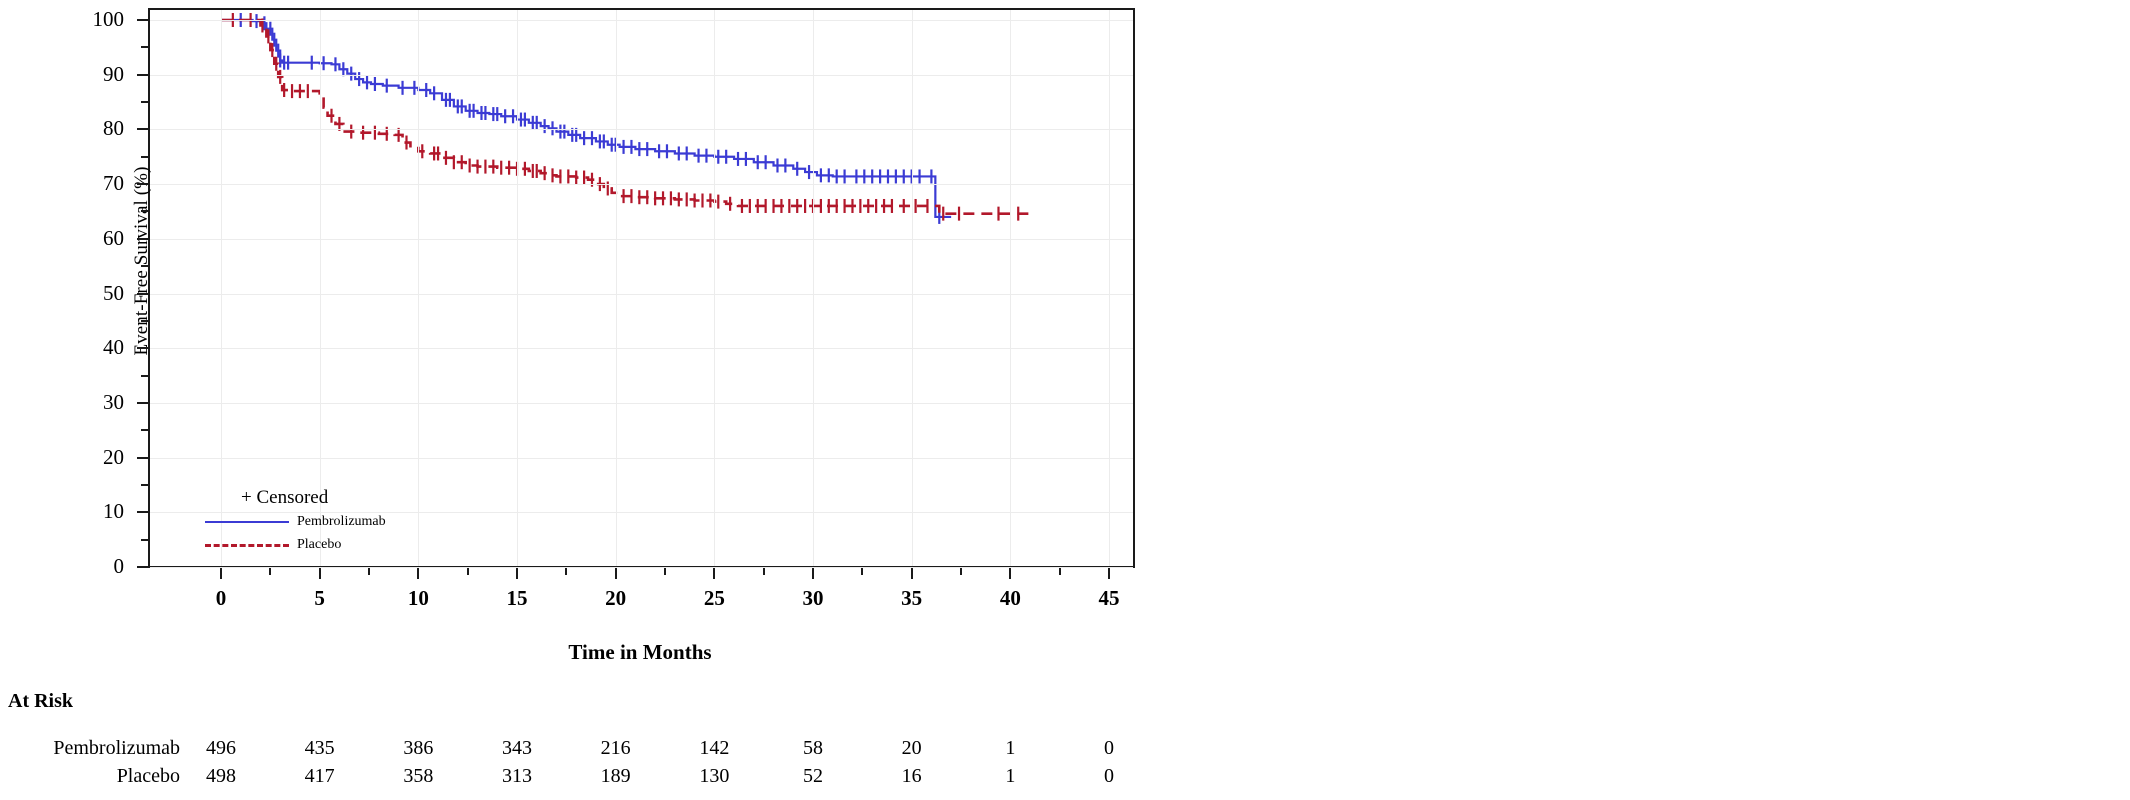 Image resolution: width=2130 pixels, height=800 pixels. Describe the element at coordinates (912, 598) in the screenshot. I see `x-tick-label: 35` at that location.